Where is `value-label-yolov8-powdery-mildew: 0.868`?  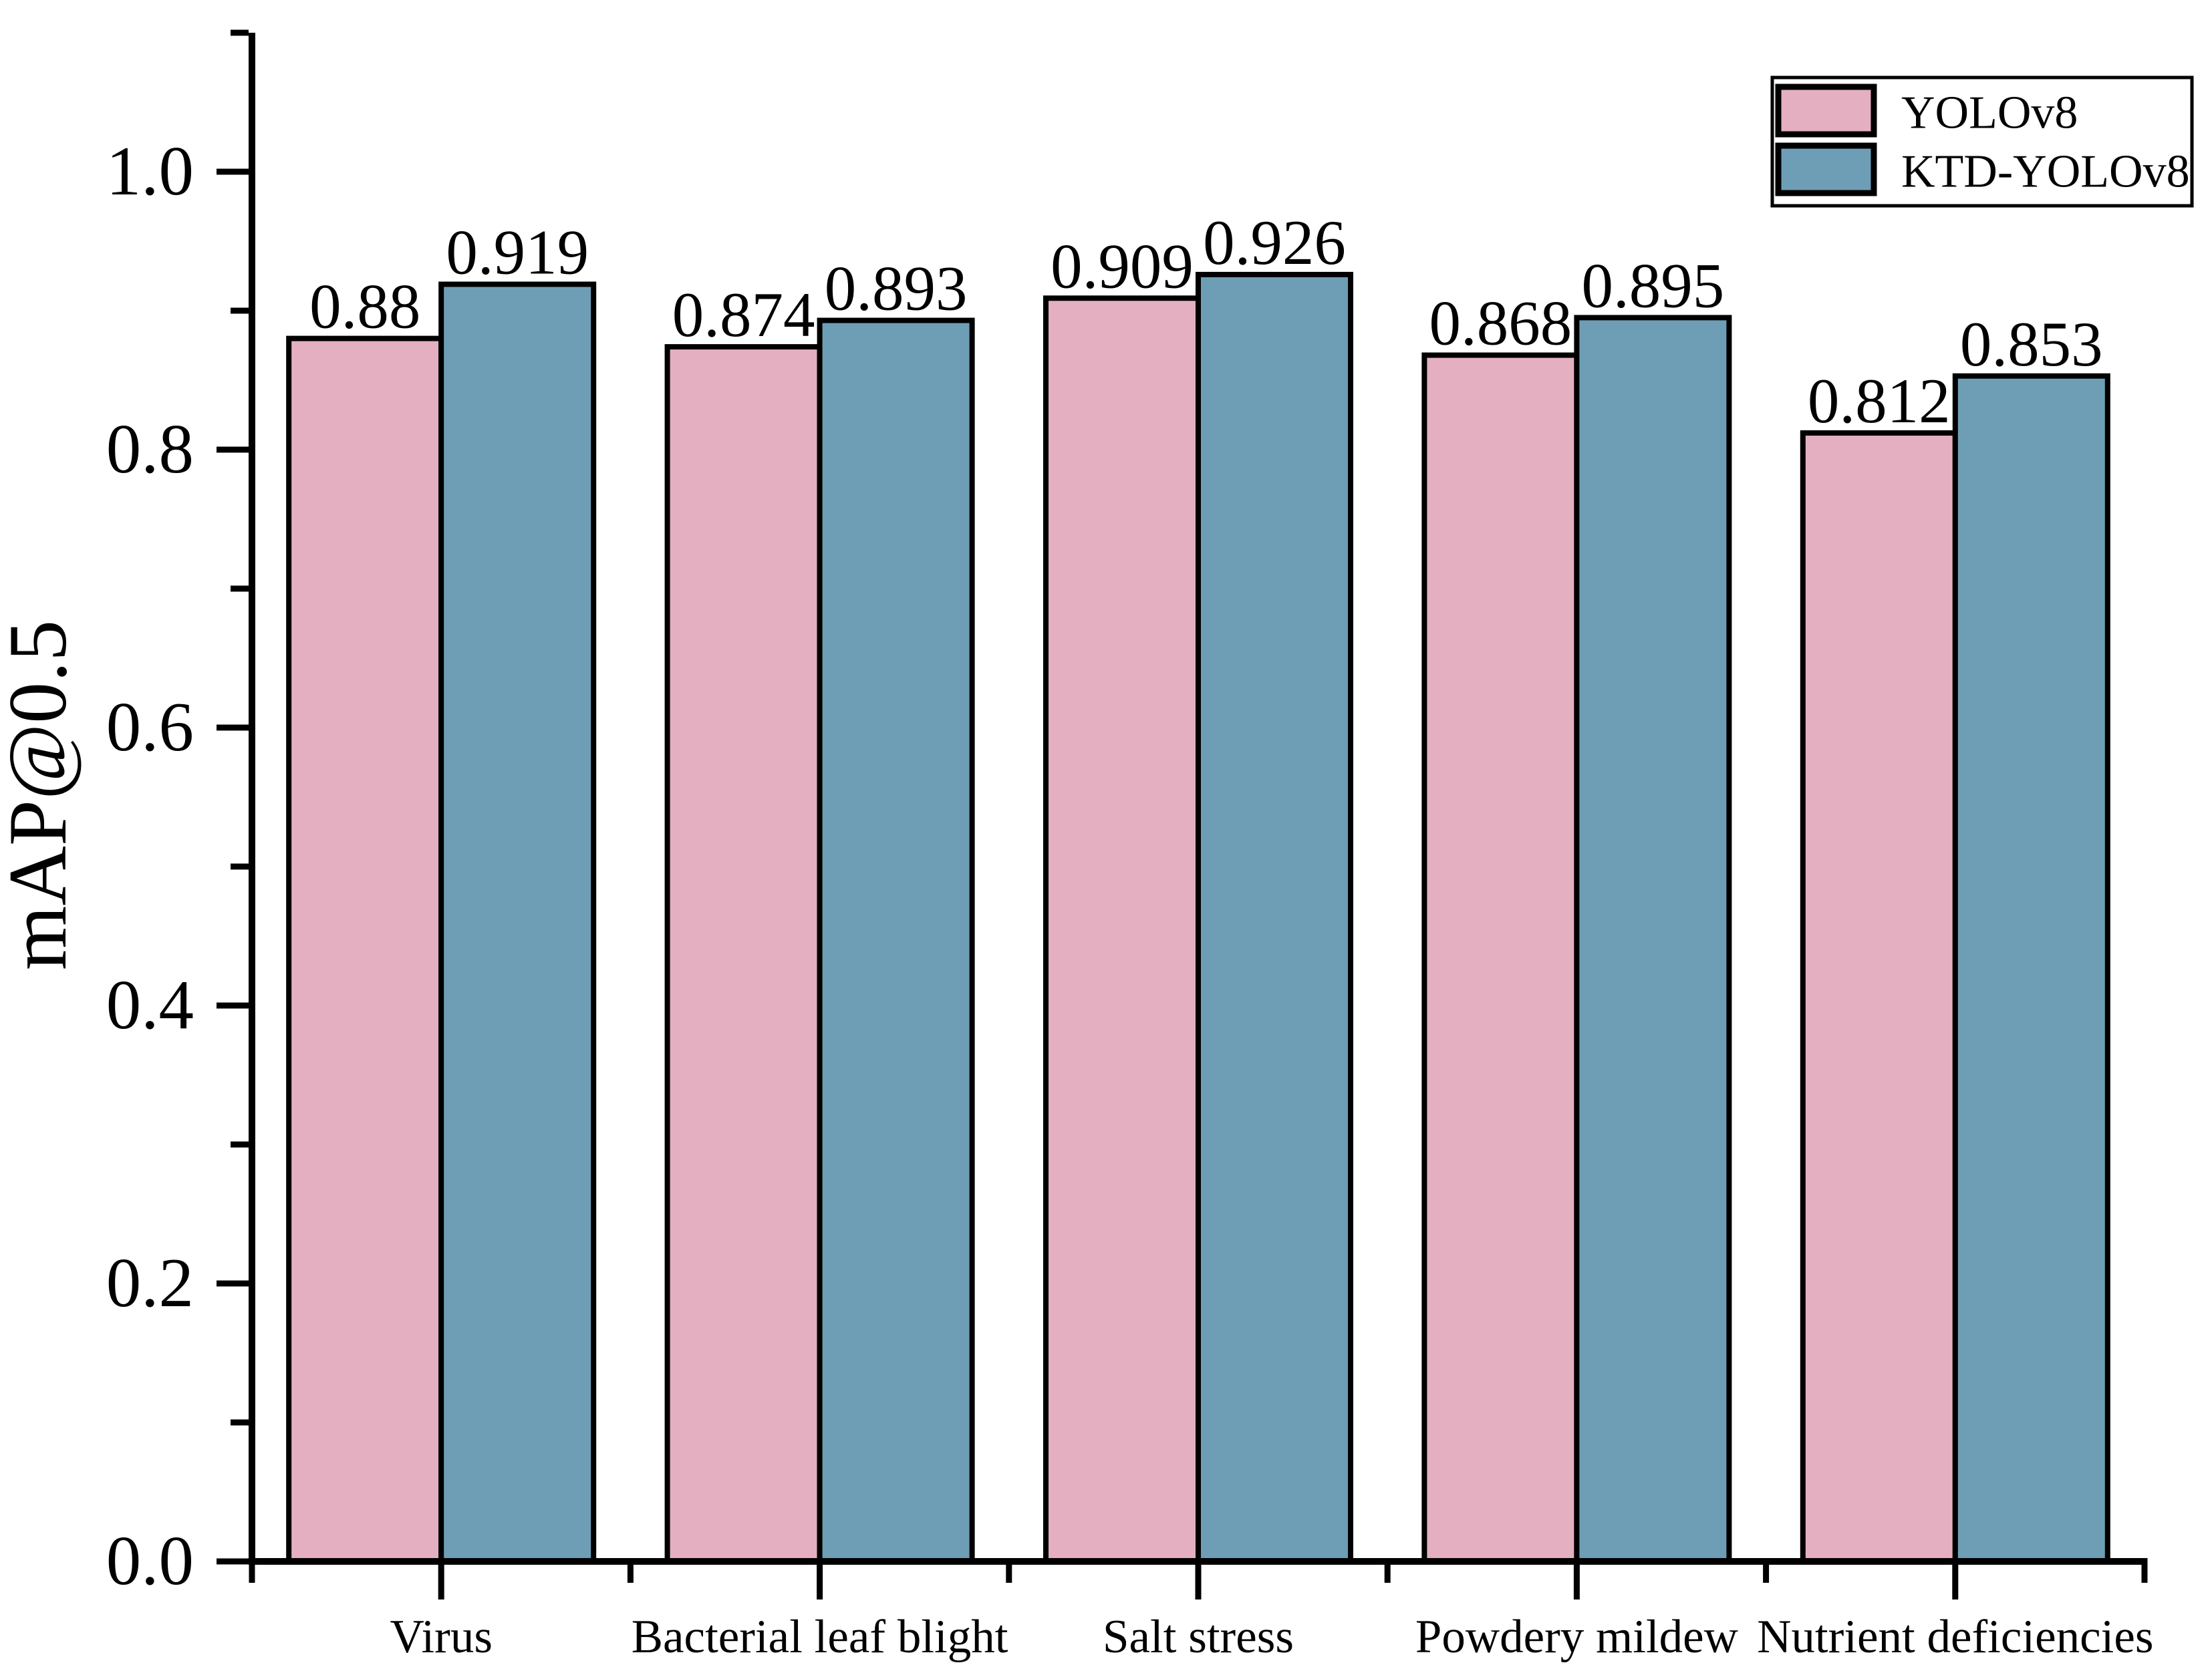 value-label-yolov8-powdery-mildew: 0.868 is located at coordinates (1500, 323).